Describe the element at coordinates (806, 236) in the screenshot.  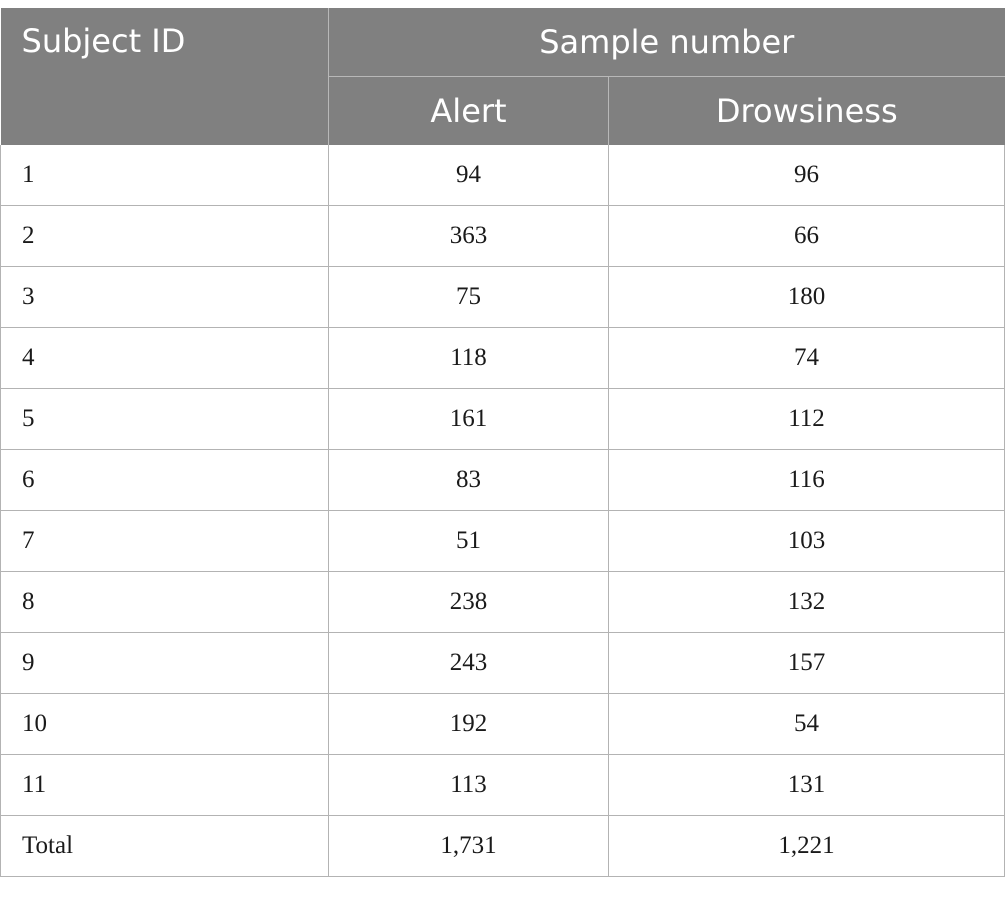
I see `drowsiness-cell: 66` at that location.